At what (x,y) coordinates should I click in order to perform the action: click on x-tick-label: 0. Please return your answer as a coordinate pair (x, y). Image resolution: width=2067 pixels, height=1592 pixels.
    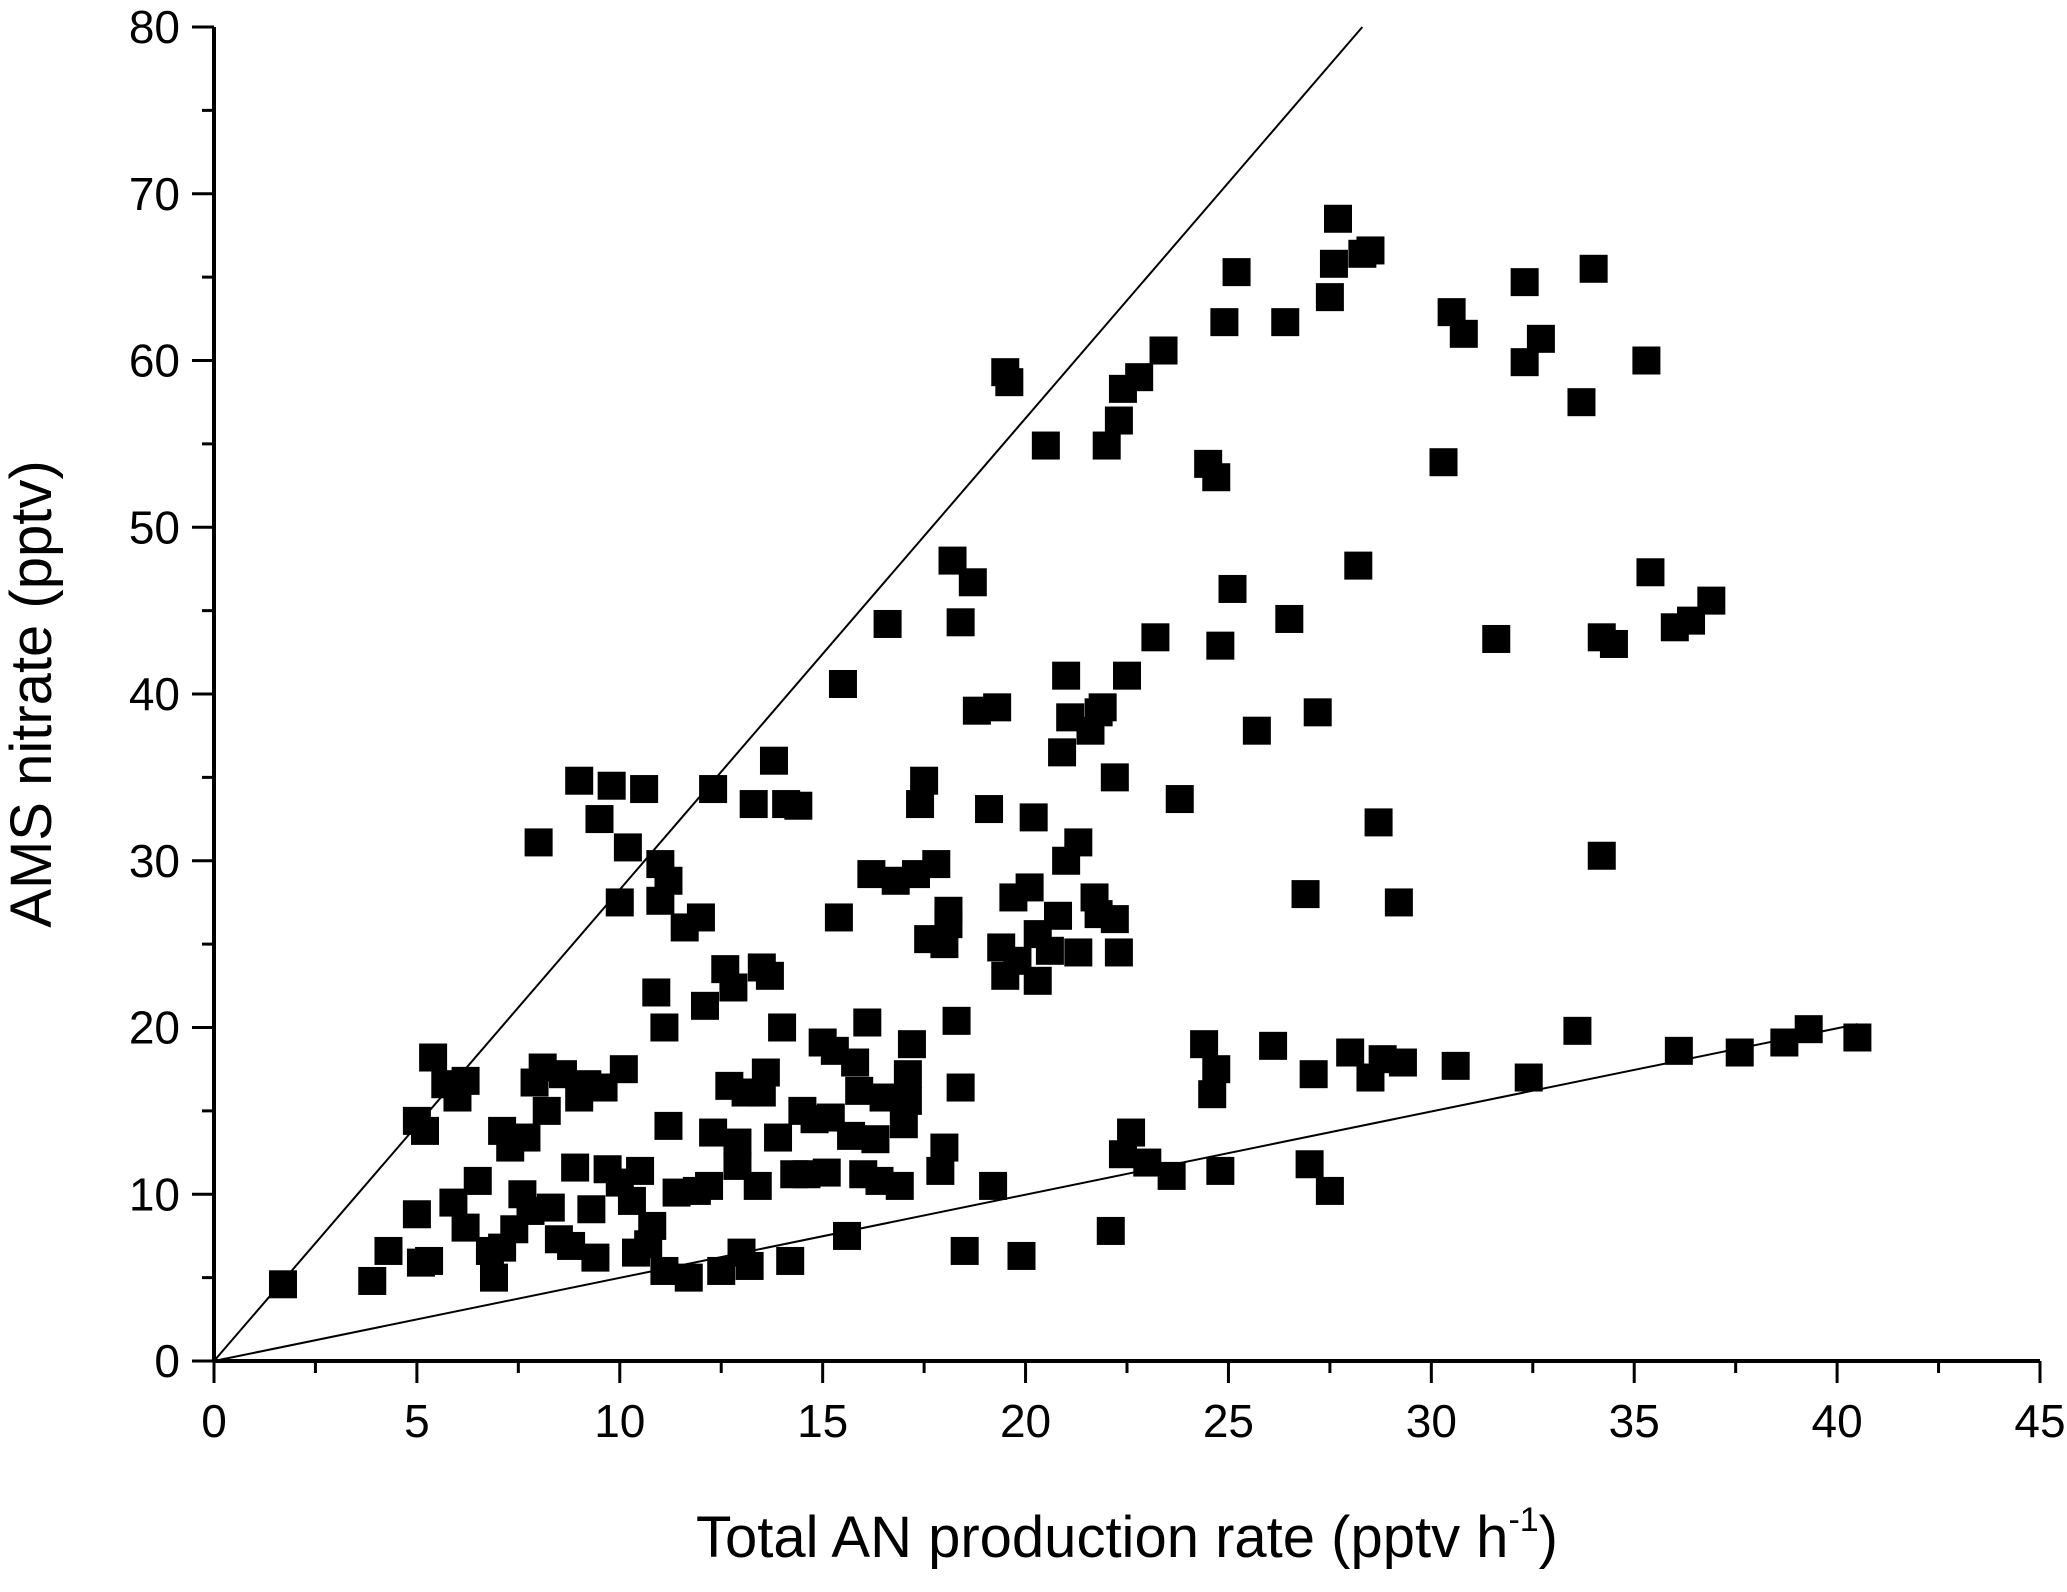
    Looking at the image, I should click on (214, 1421).